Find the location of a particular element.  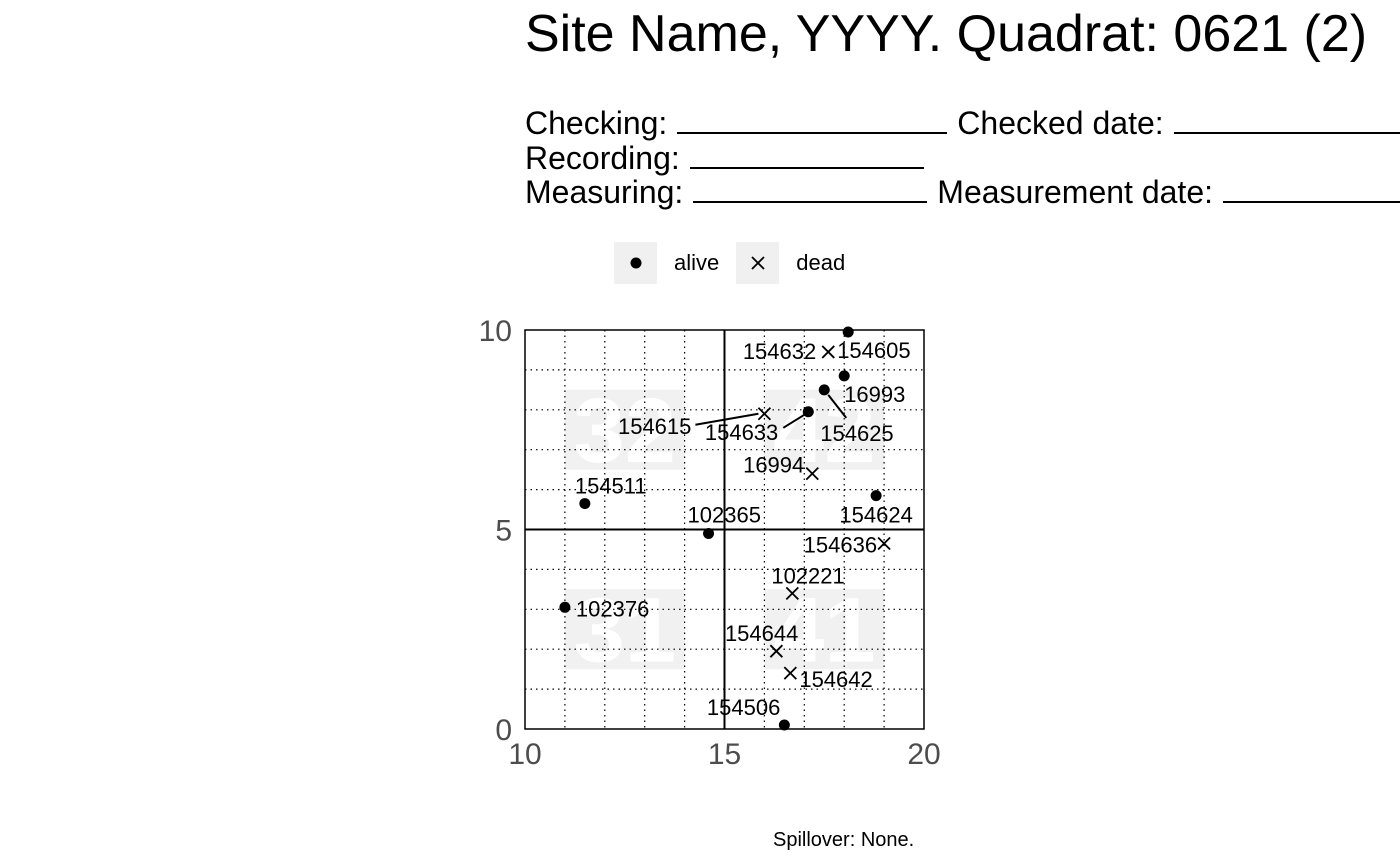

spillover-note: Spillover: None. is located at coordinates (844, 840).